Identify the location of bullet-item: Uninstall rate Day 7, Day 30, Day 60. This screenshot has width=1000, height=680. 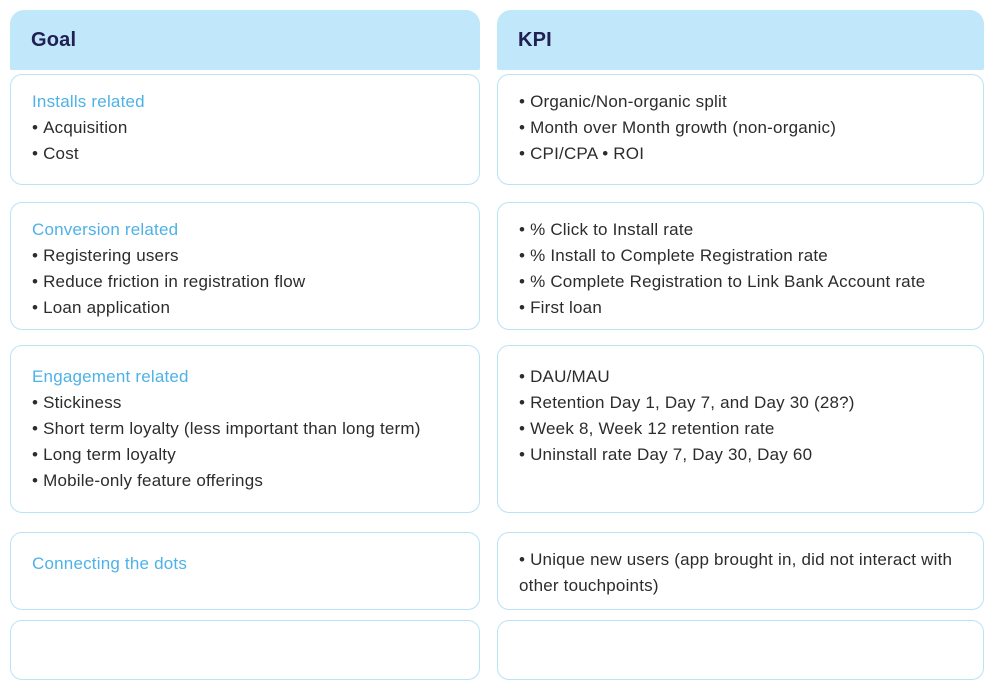
(740, 455).